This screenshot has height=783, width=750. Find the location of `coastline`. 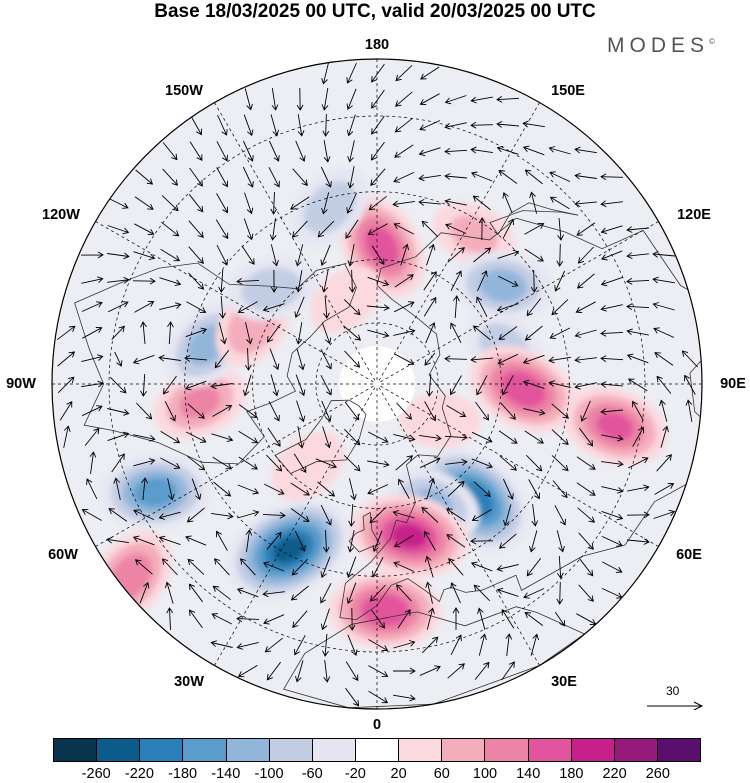

coastline is located at coordinates (477, 657).